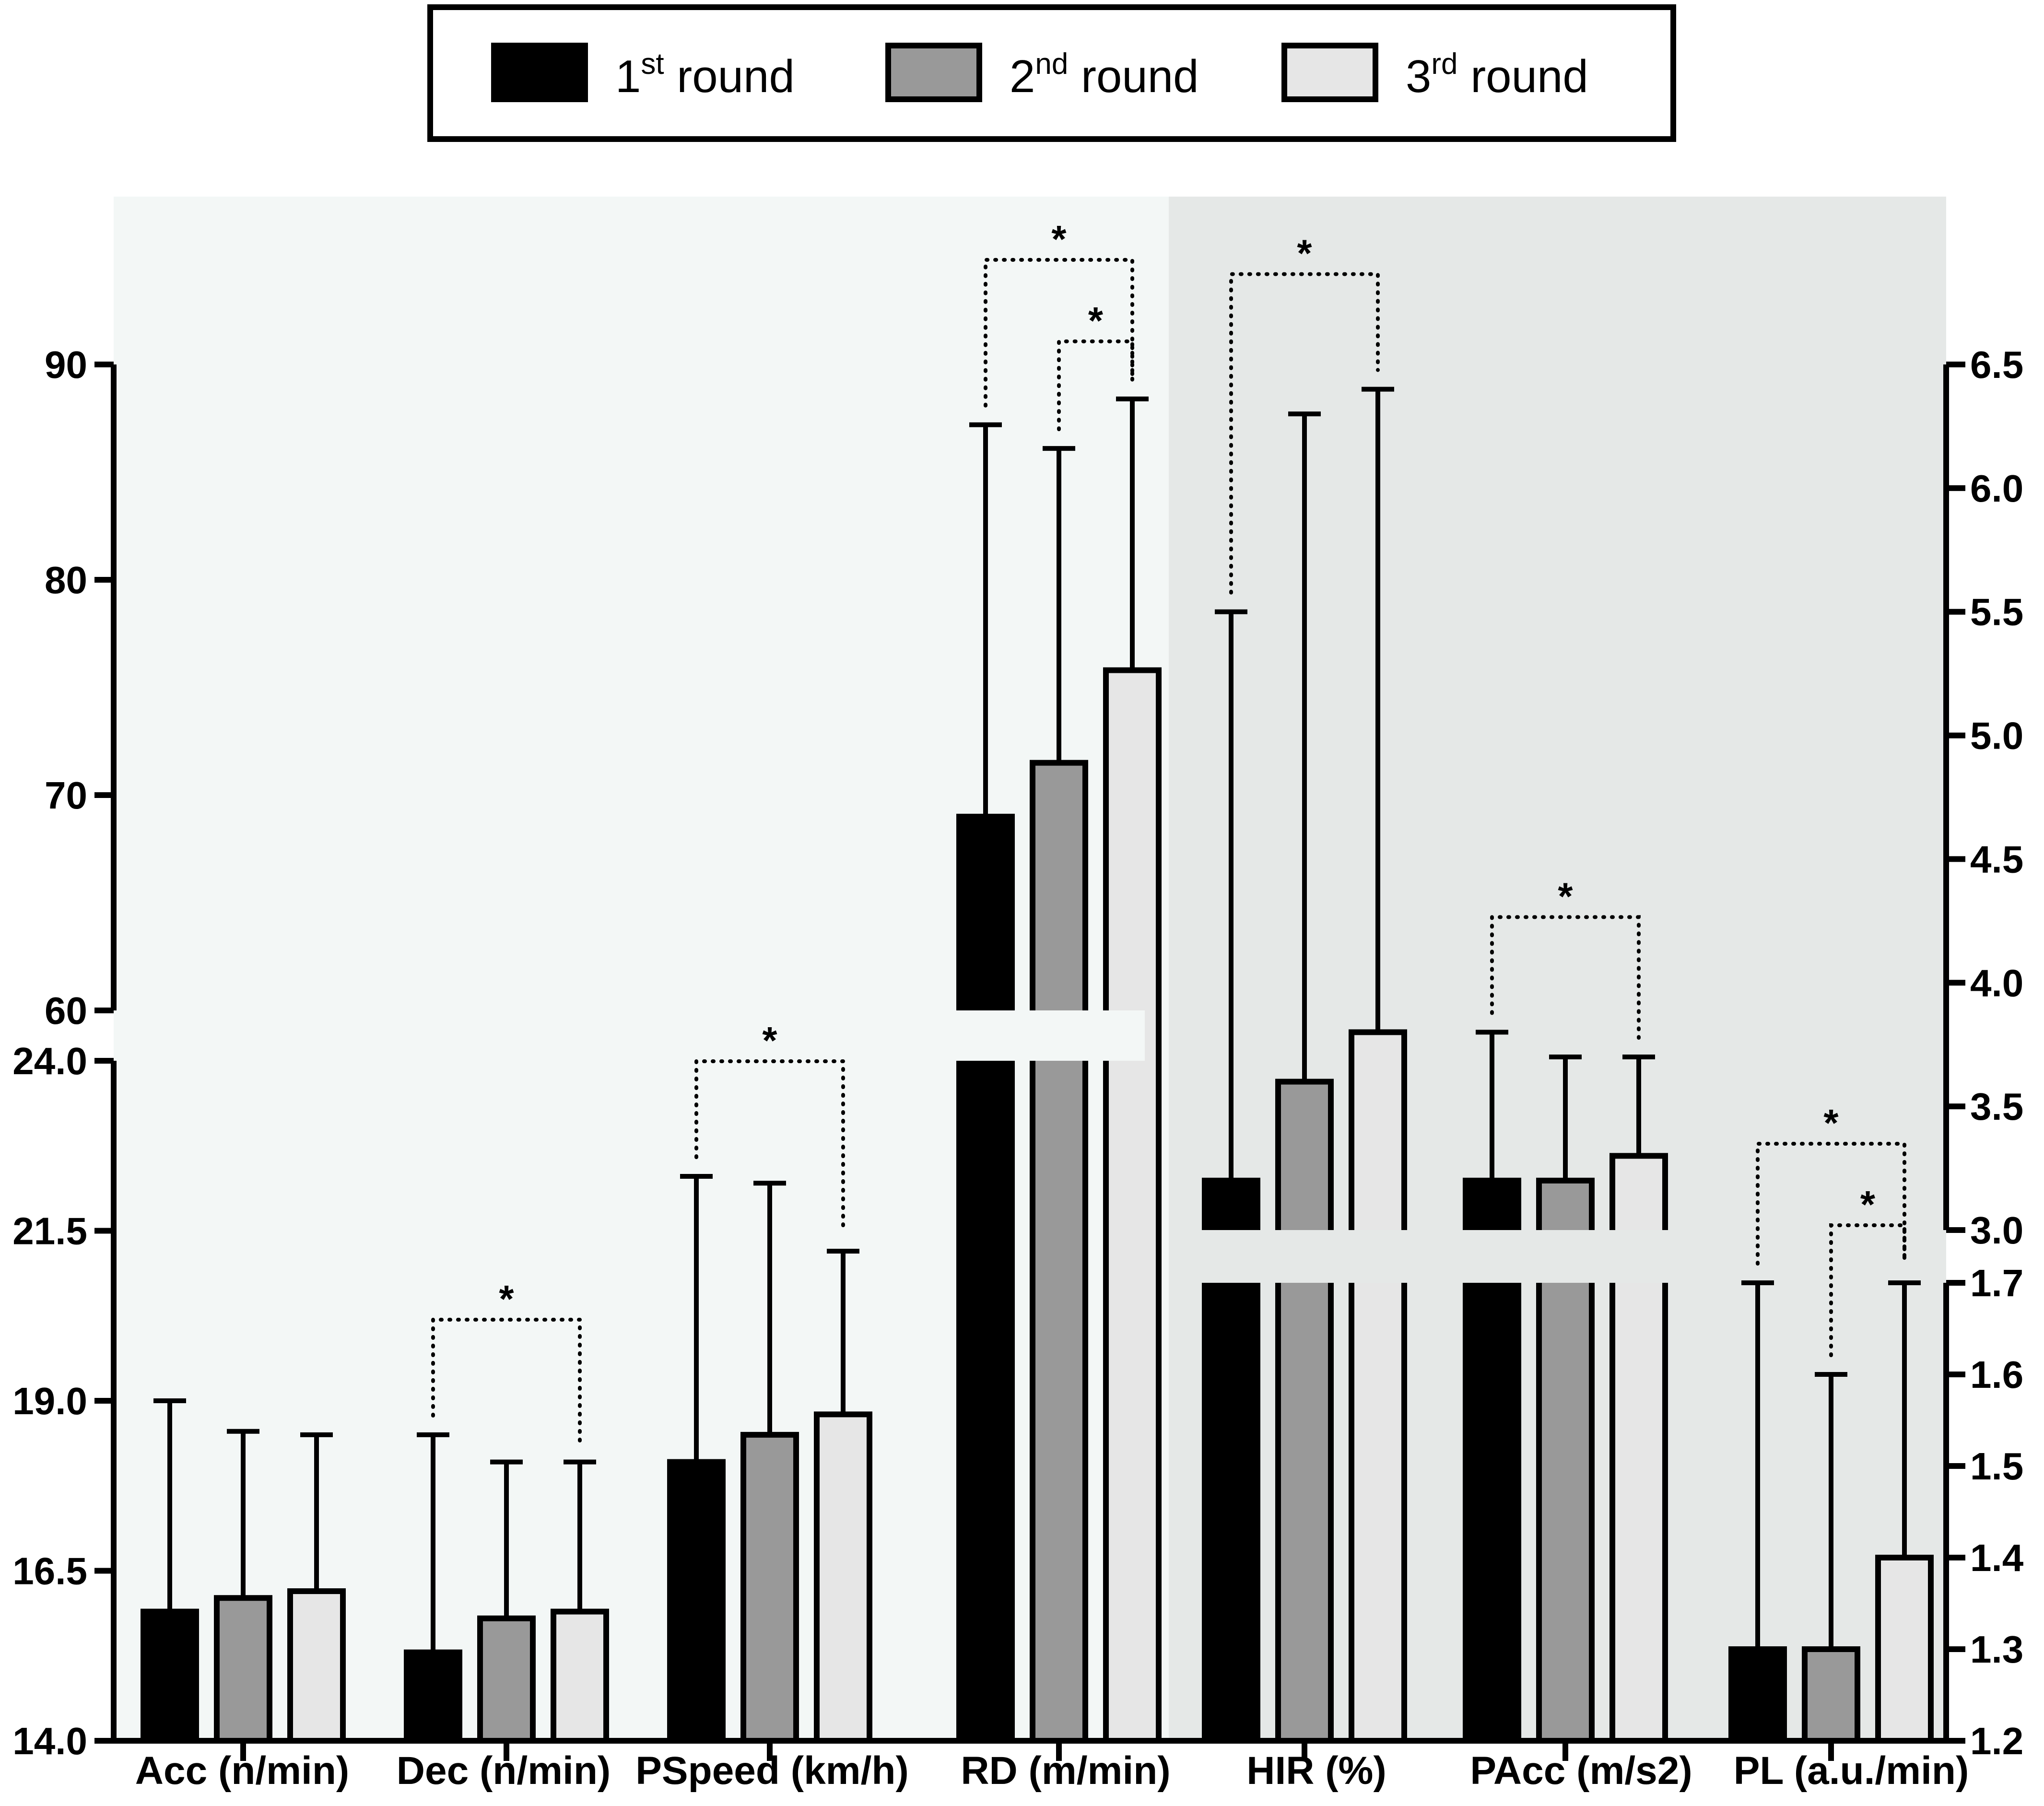 Image resolution: width=2044 pixels, height=1806 pixels. What do you see at coordinates (1996, 1741) in the screenshot?
I see `right-lower-tick-label-0: 1.2` at bounding box center [1996, 1741].